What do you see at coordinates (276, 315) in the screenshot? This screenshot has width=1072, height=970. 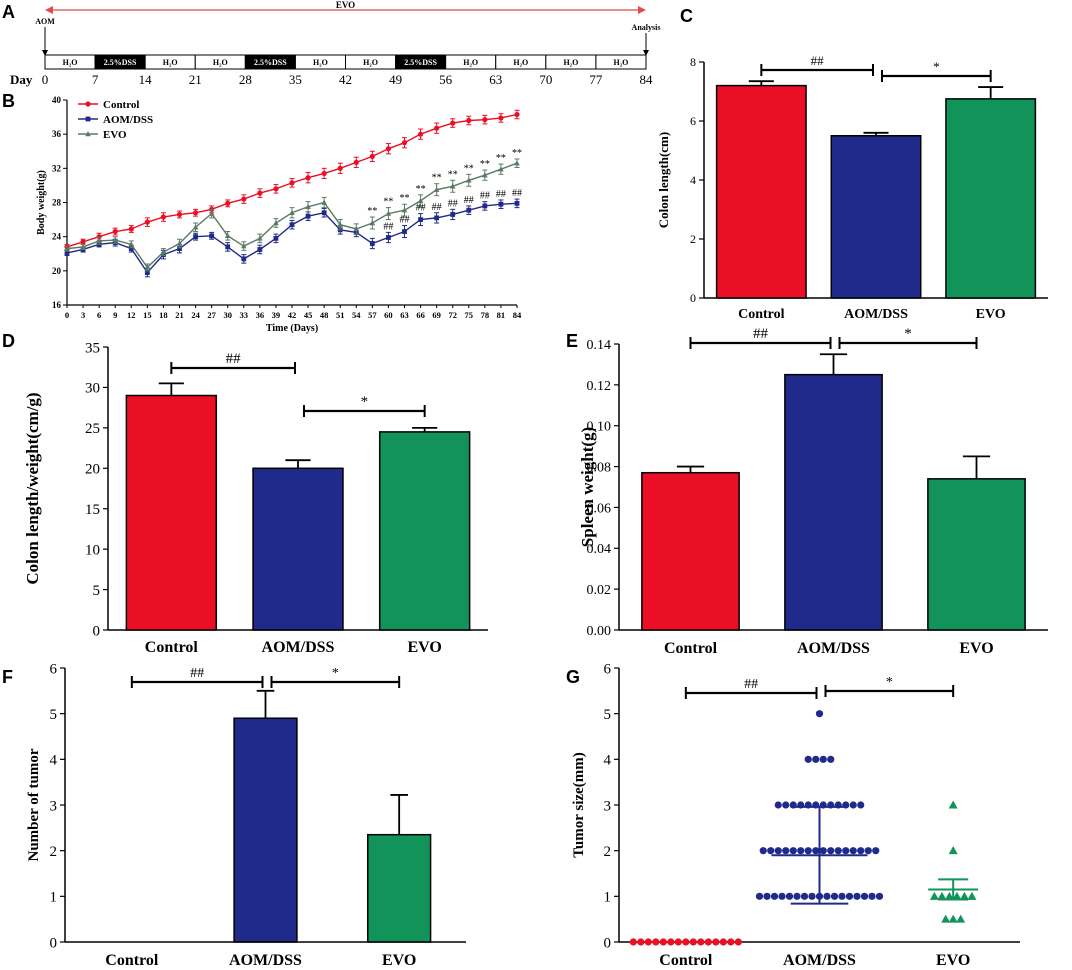 I see `x-tick-label: 39` at bounding box center [276, 315].